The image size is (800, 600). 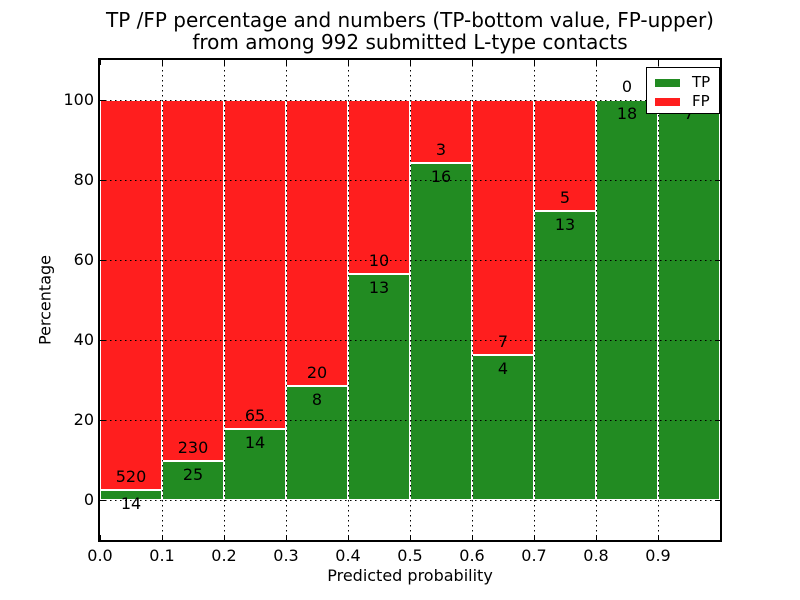 What do you see at coordinates (83, 259) in the screenshot?
I see `y-tick-label: 60` at bounding box center [83, 259].